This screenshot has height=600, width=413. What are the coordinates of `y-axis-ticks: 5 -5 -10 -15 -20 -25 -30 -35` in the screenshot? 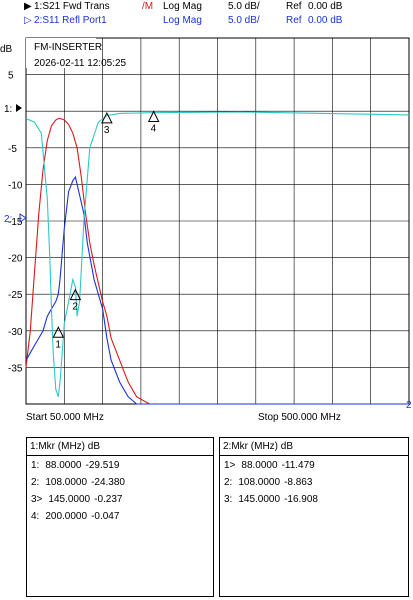 It's located at (15, 223).